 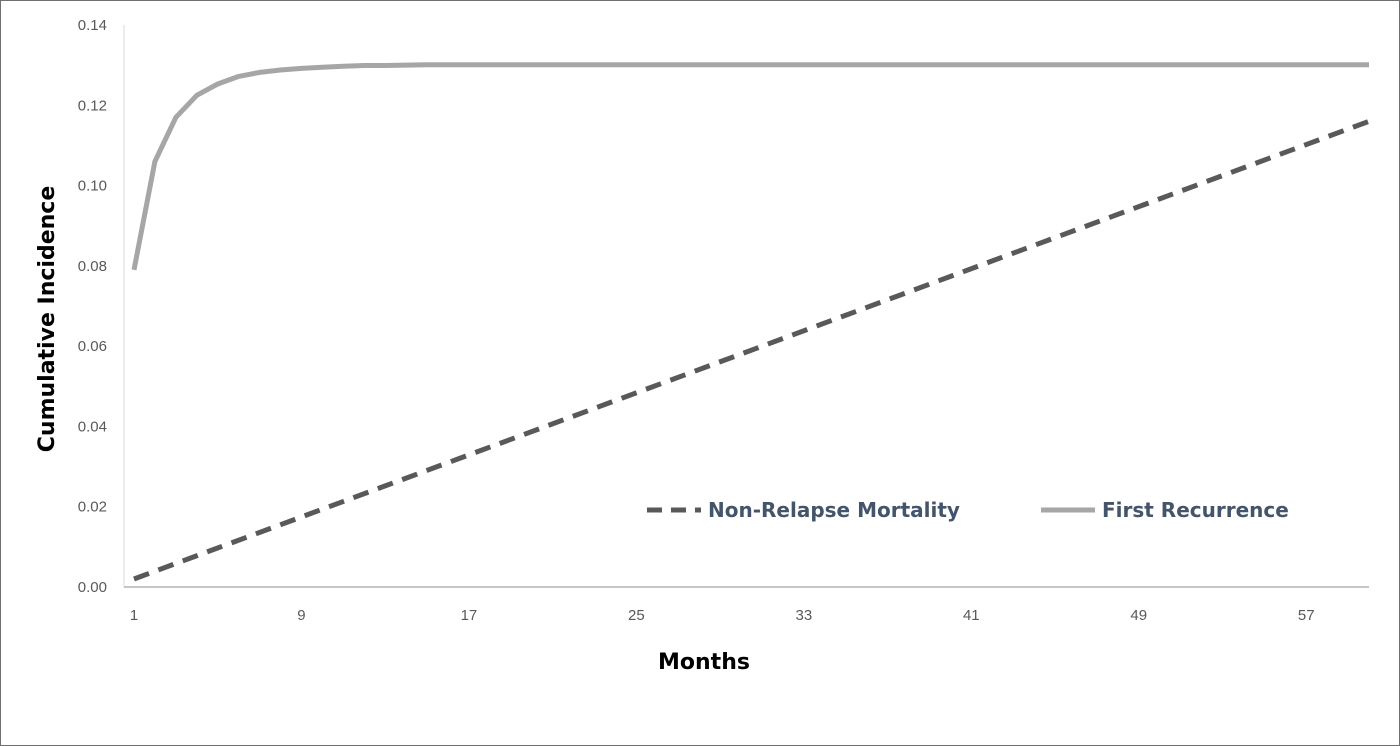 I want to click on y-tick-label: 0.08, so click(x=92, y=266).